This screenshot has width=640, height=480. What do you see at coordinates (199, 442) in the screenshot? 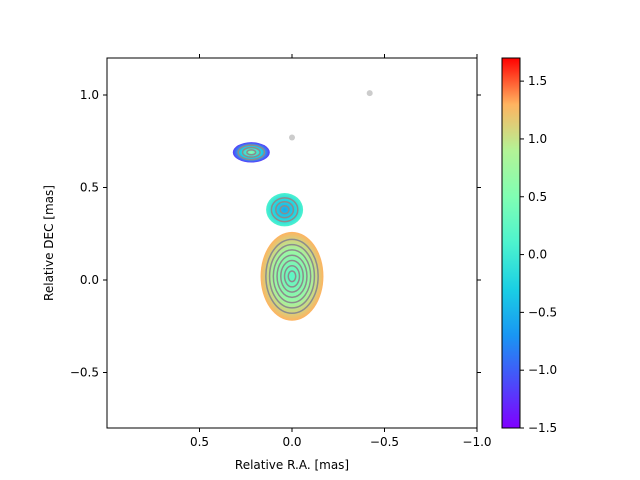
I see `x-tick-label: 0.5` at bounding box center [199, 442].